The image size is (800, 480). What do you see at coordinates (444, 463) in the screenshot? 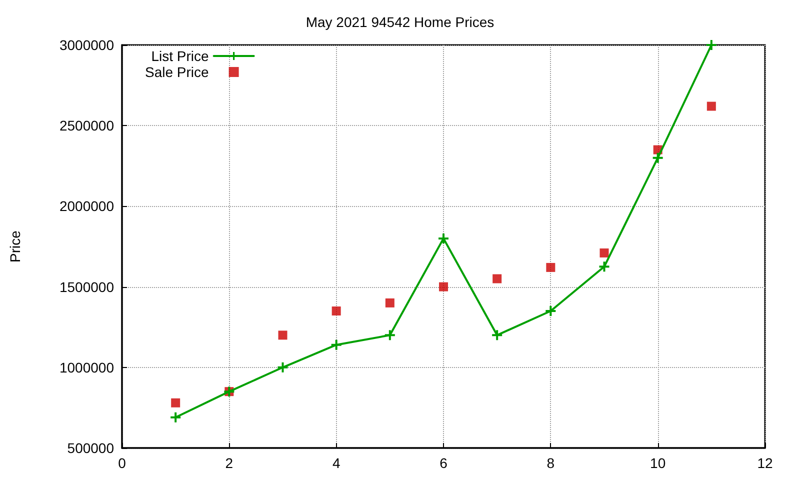
I see `x-tick-label: 6` at bounding box center [444, 463].